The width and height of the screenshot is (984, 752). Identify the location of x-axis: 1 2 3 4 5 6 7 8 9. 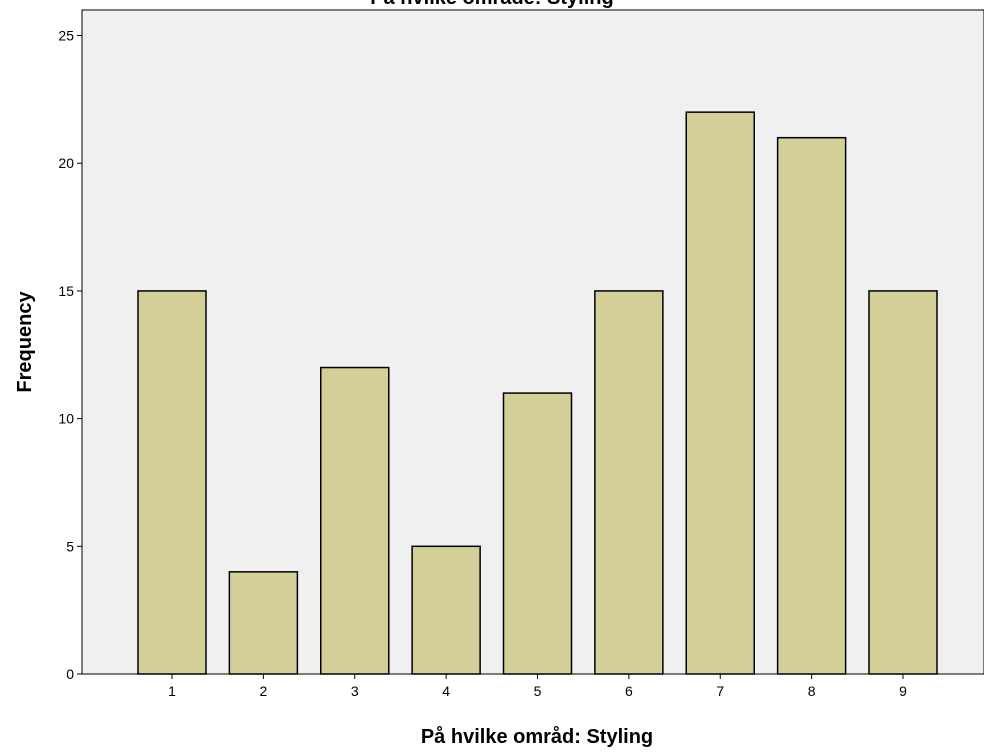
(537, 686).